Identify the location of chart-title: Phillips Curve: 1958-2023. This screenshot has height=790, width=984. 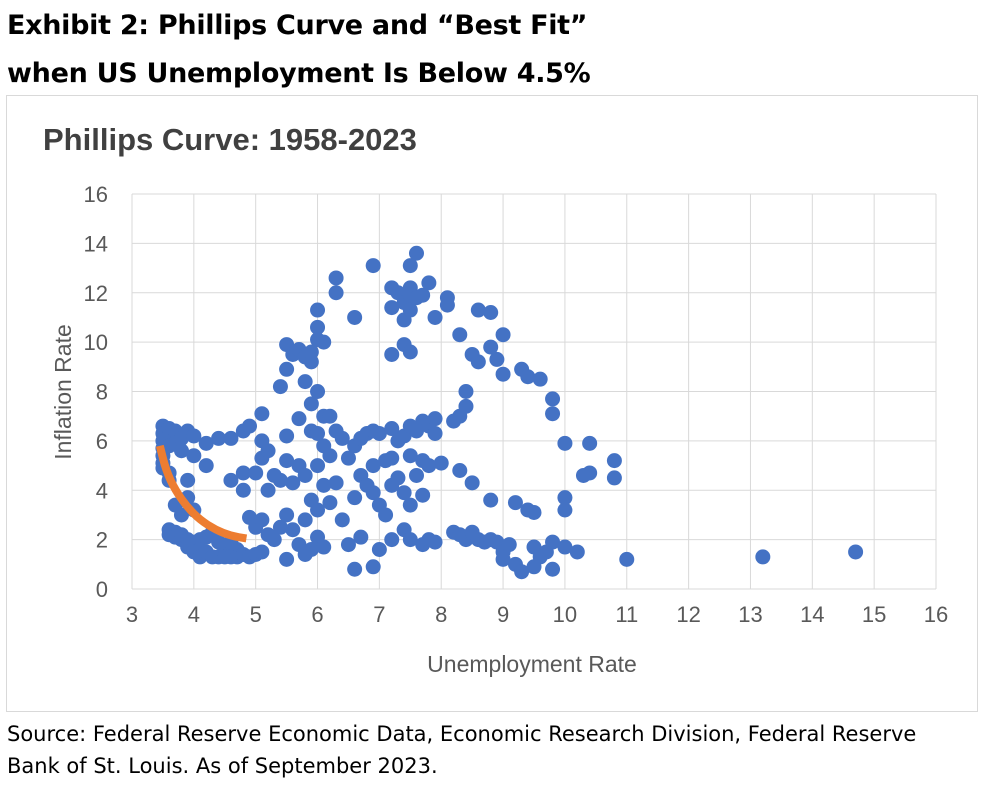
(230, 139).